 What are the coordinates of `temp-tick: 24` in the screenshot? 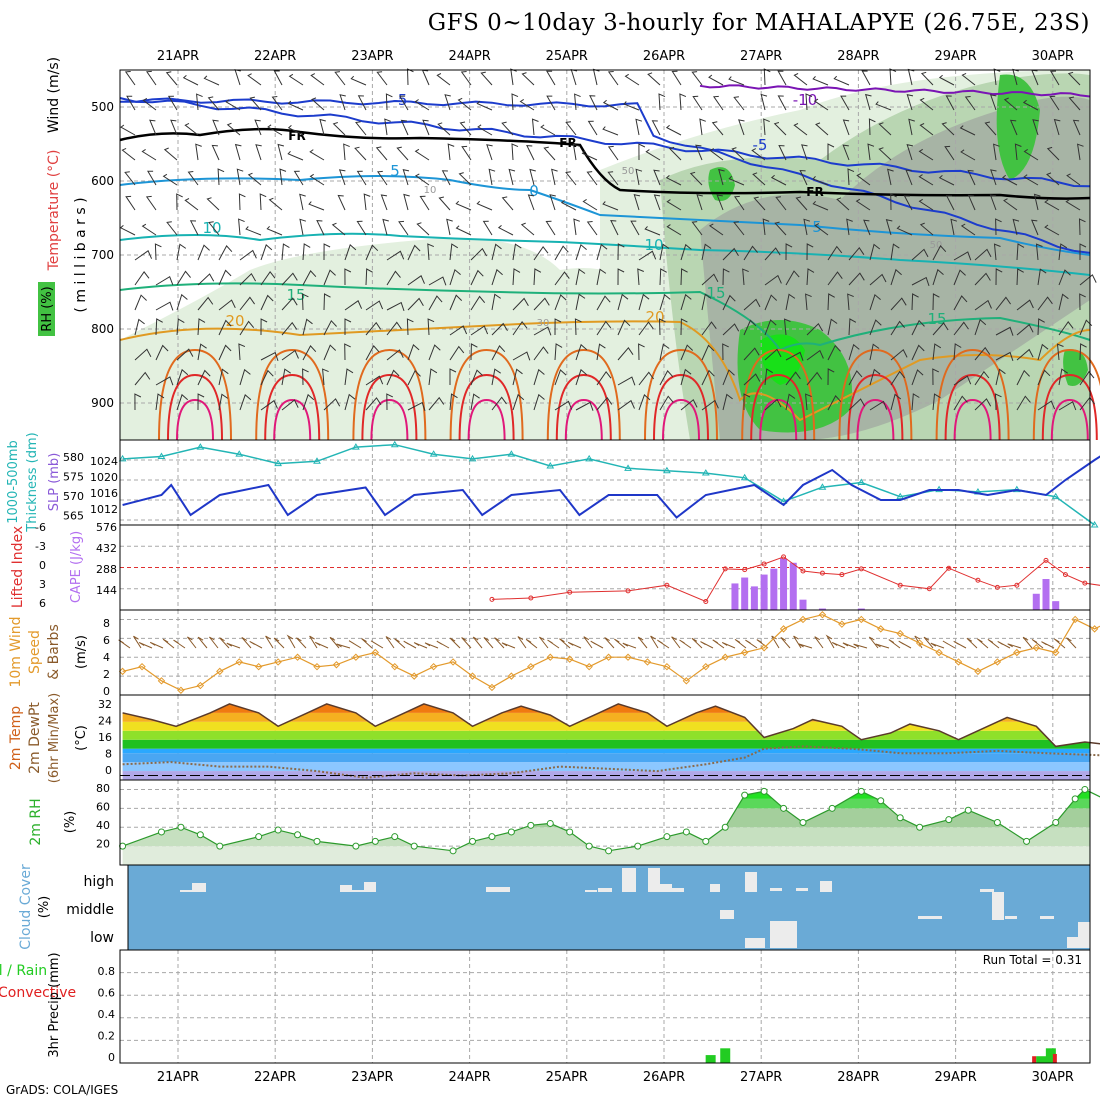 It's located at (105, 721).